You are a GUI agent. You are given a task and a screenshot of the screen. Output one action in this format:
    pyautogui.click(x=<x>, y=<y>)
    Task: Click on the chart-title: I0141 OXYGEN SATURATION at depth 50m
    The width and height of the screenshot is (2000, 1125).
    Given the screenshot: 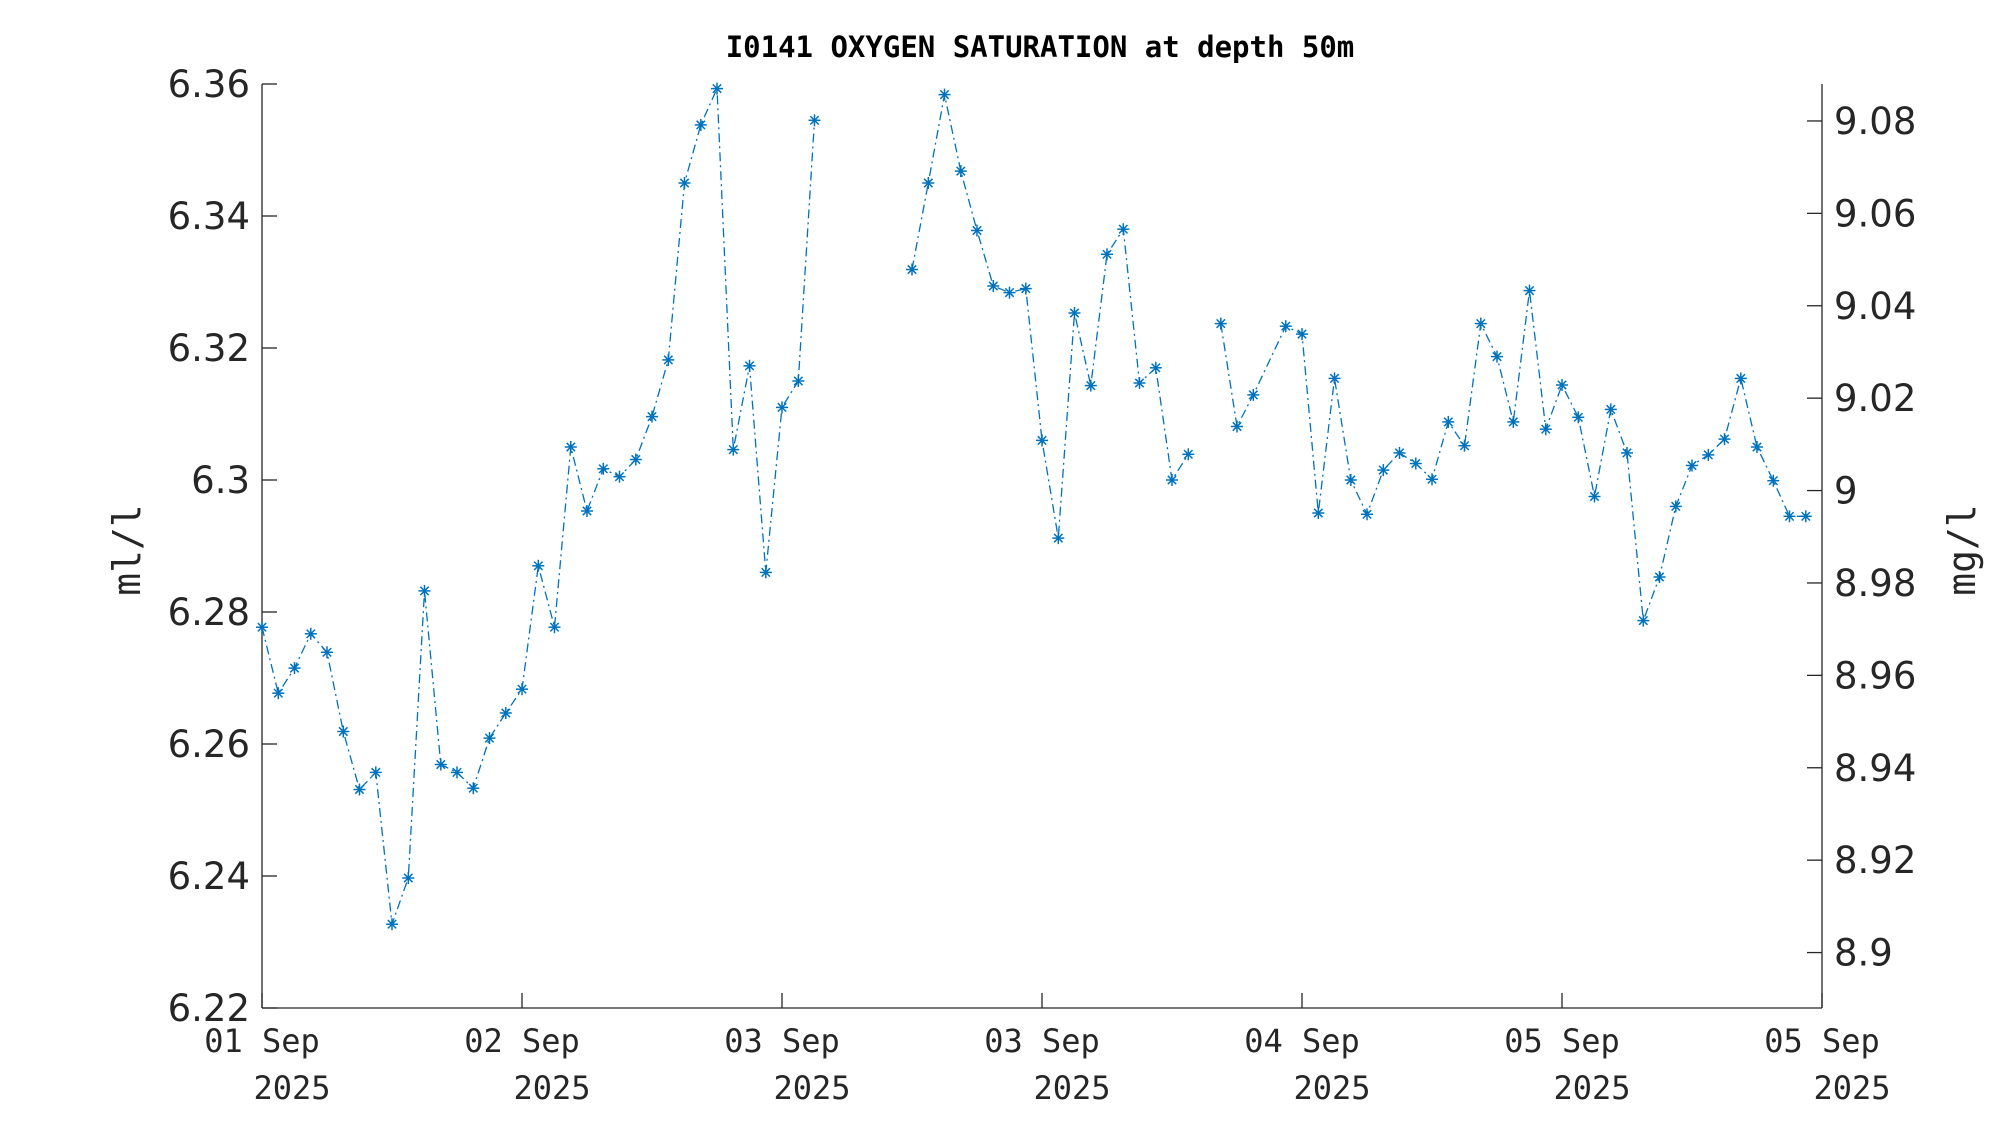 What is the action you would take?
    pyautogui.click(x=1040, y=47)
    